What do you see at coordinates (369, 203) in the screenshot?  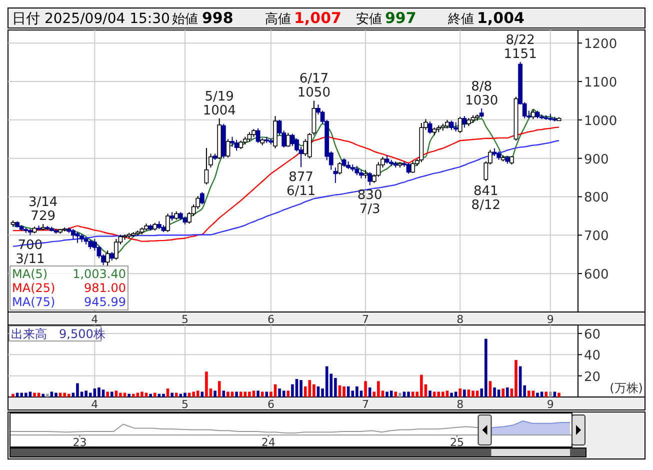 I see `annotation: 830 7/3` at bounding box center [369, 203].